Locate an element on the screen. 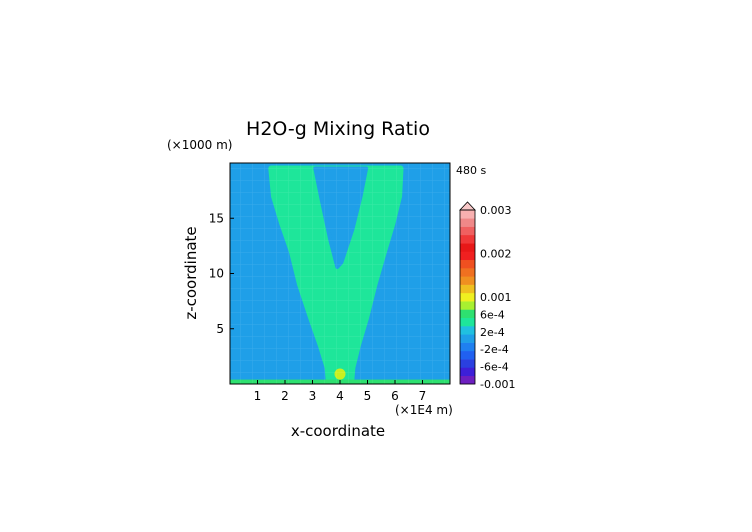 The width and height of the screenshot is (752, 532). x-tick-label: 5 is located at coordinates (368, 396).